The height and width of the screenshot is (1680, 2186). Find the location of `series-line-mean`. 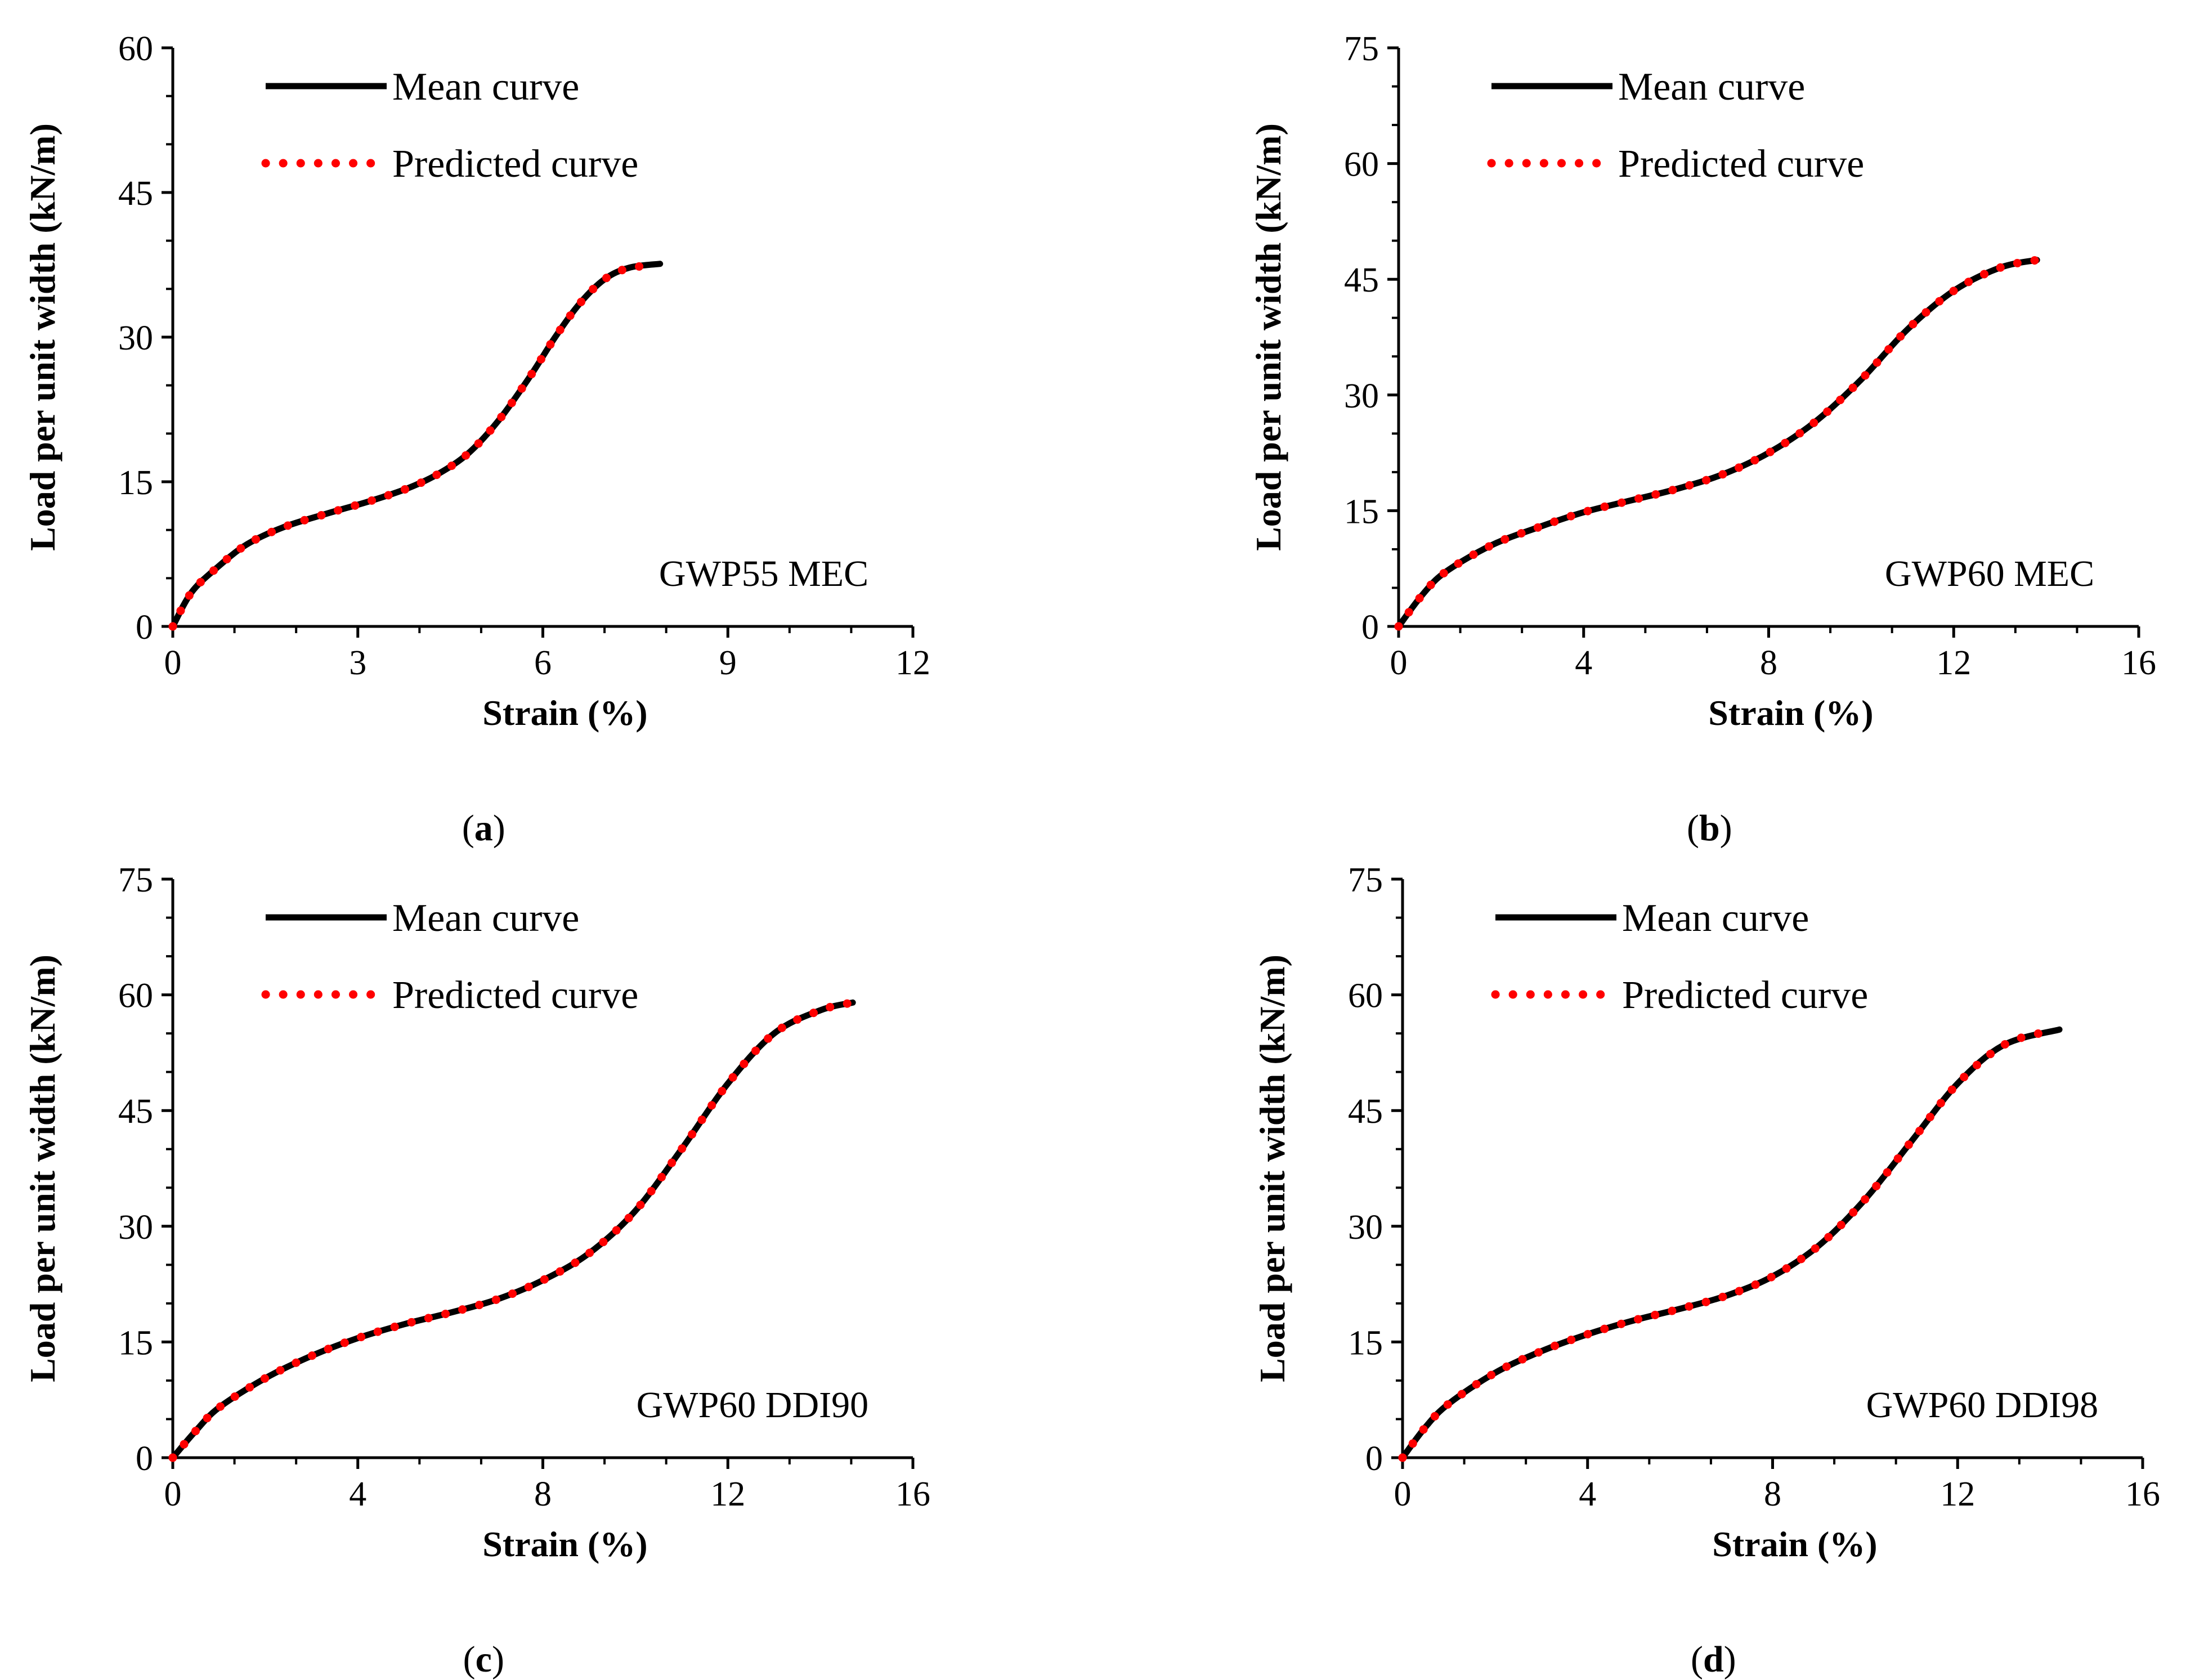

series-line-mean is located at coordinates (416, 445).